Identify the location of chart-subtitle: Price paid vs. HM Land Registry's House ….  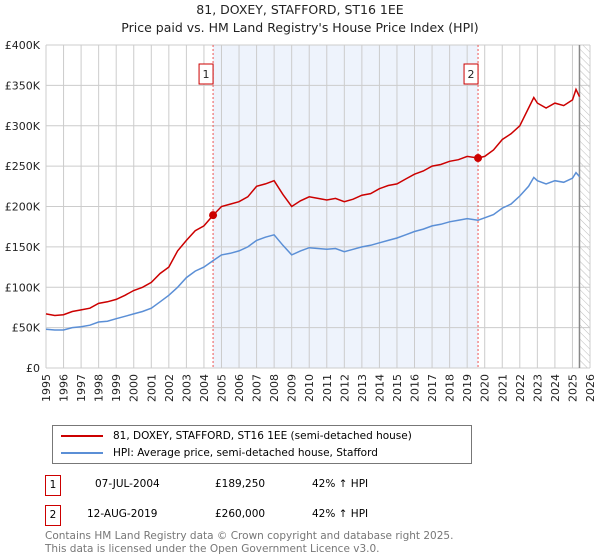
(300, 27).